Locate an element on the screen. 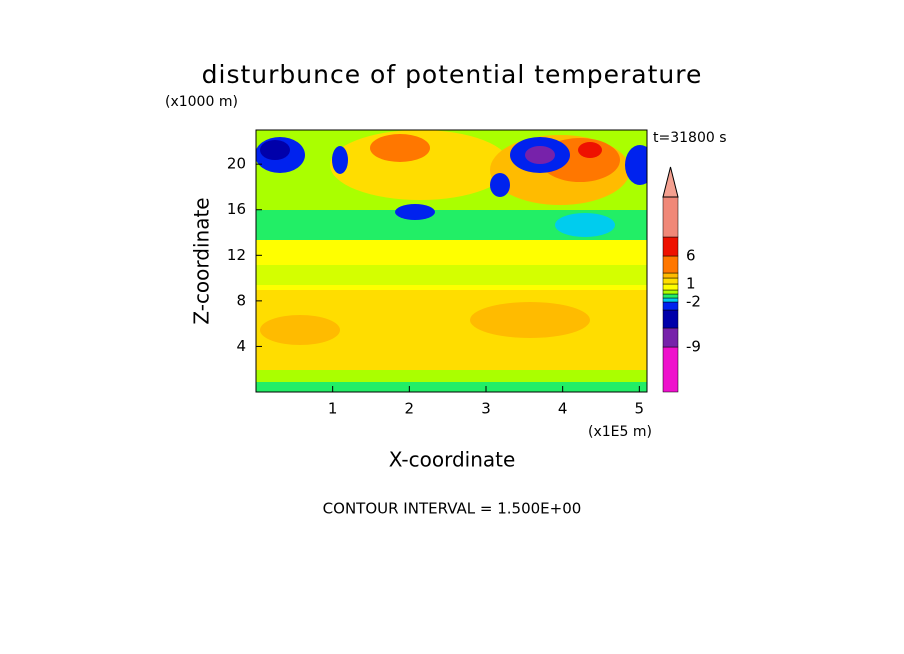 This screenshot has width=904, height=654. x-axis-label: X-coordinate is located at coordinates (452, 460).